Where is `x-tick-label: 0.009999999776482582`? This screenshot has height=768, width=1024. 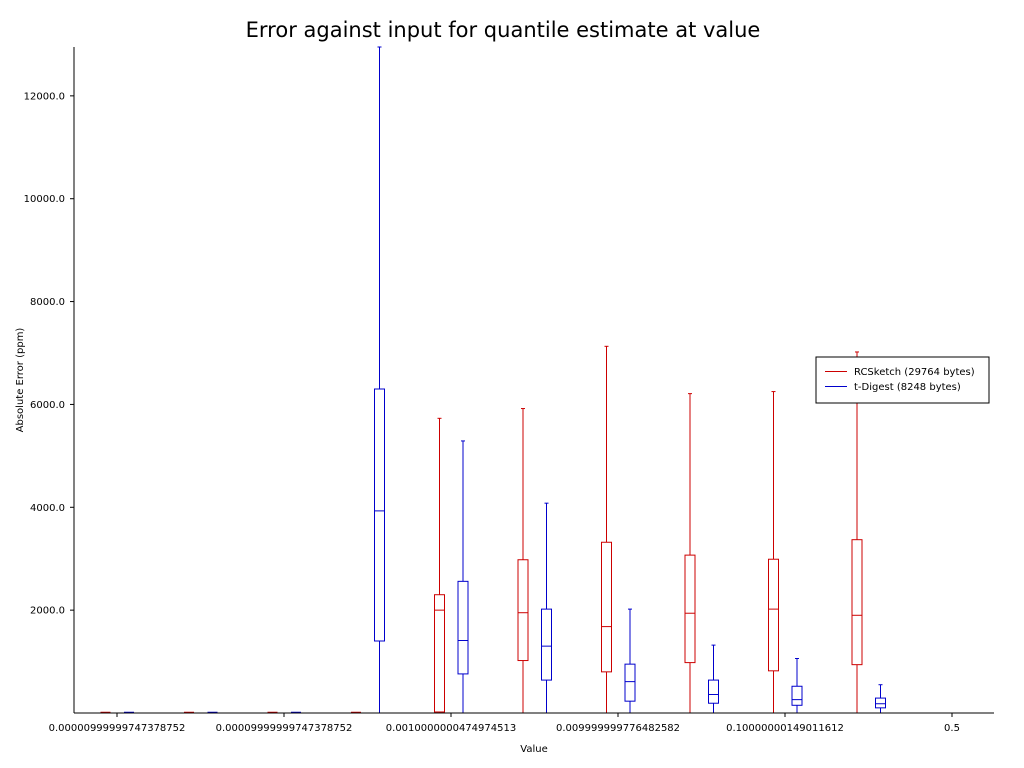
x-tick-label: 0.009999999776482582 is located at coordinates (618, 728).